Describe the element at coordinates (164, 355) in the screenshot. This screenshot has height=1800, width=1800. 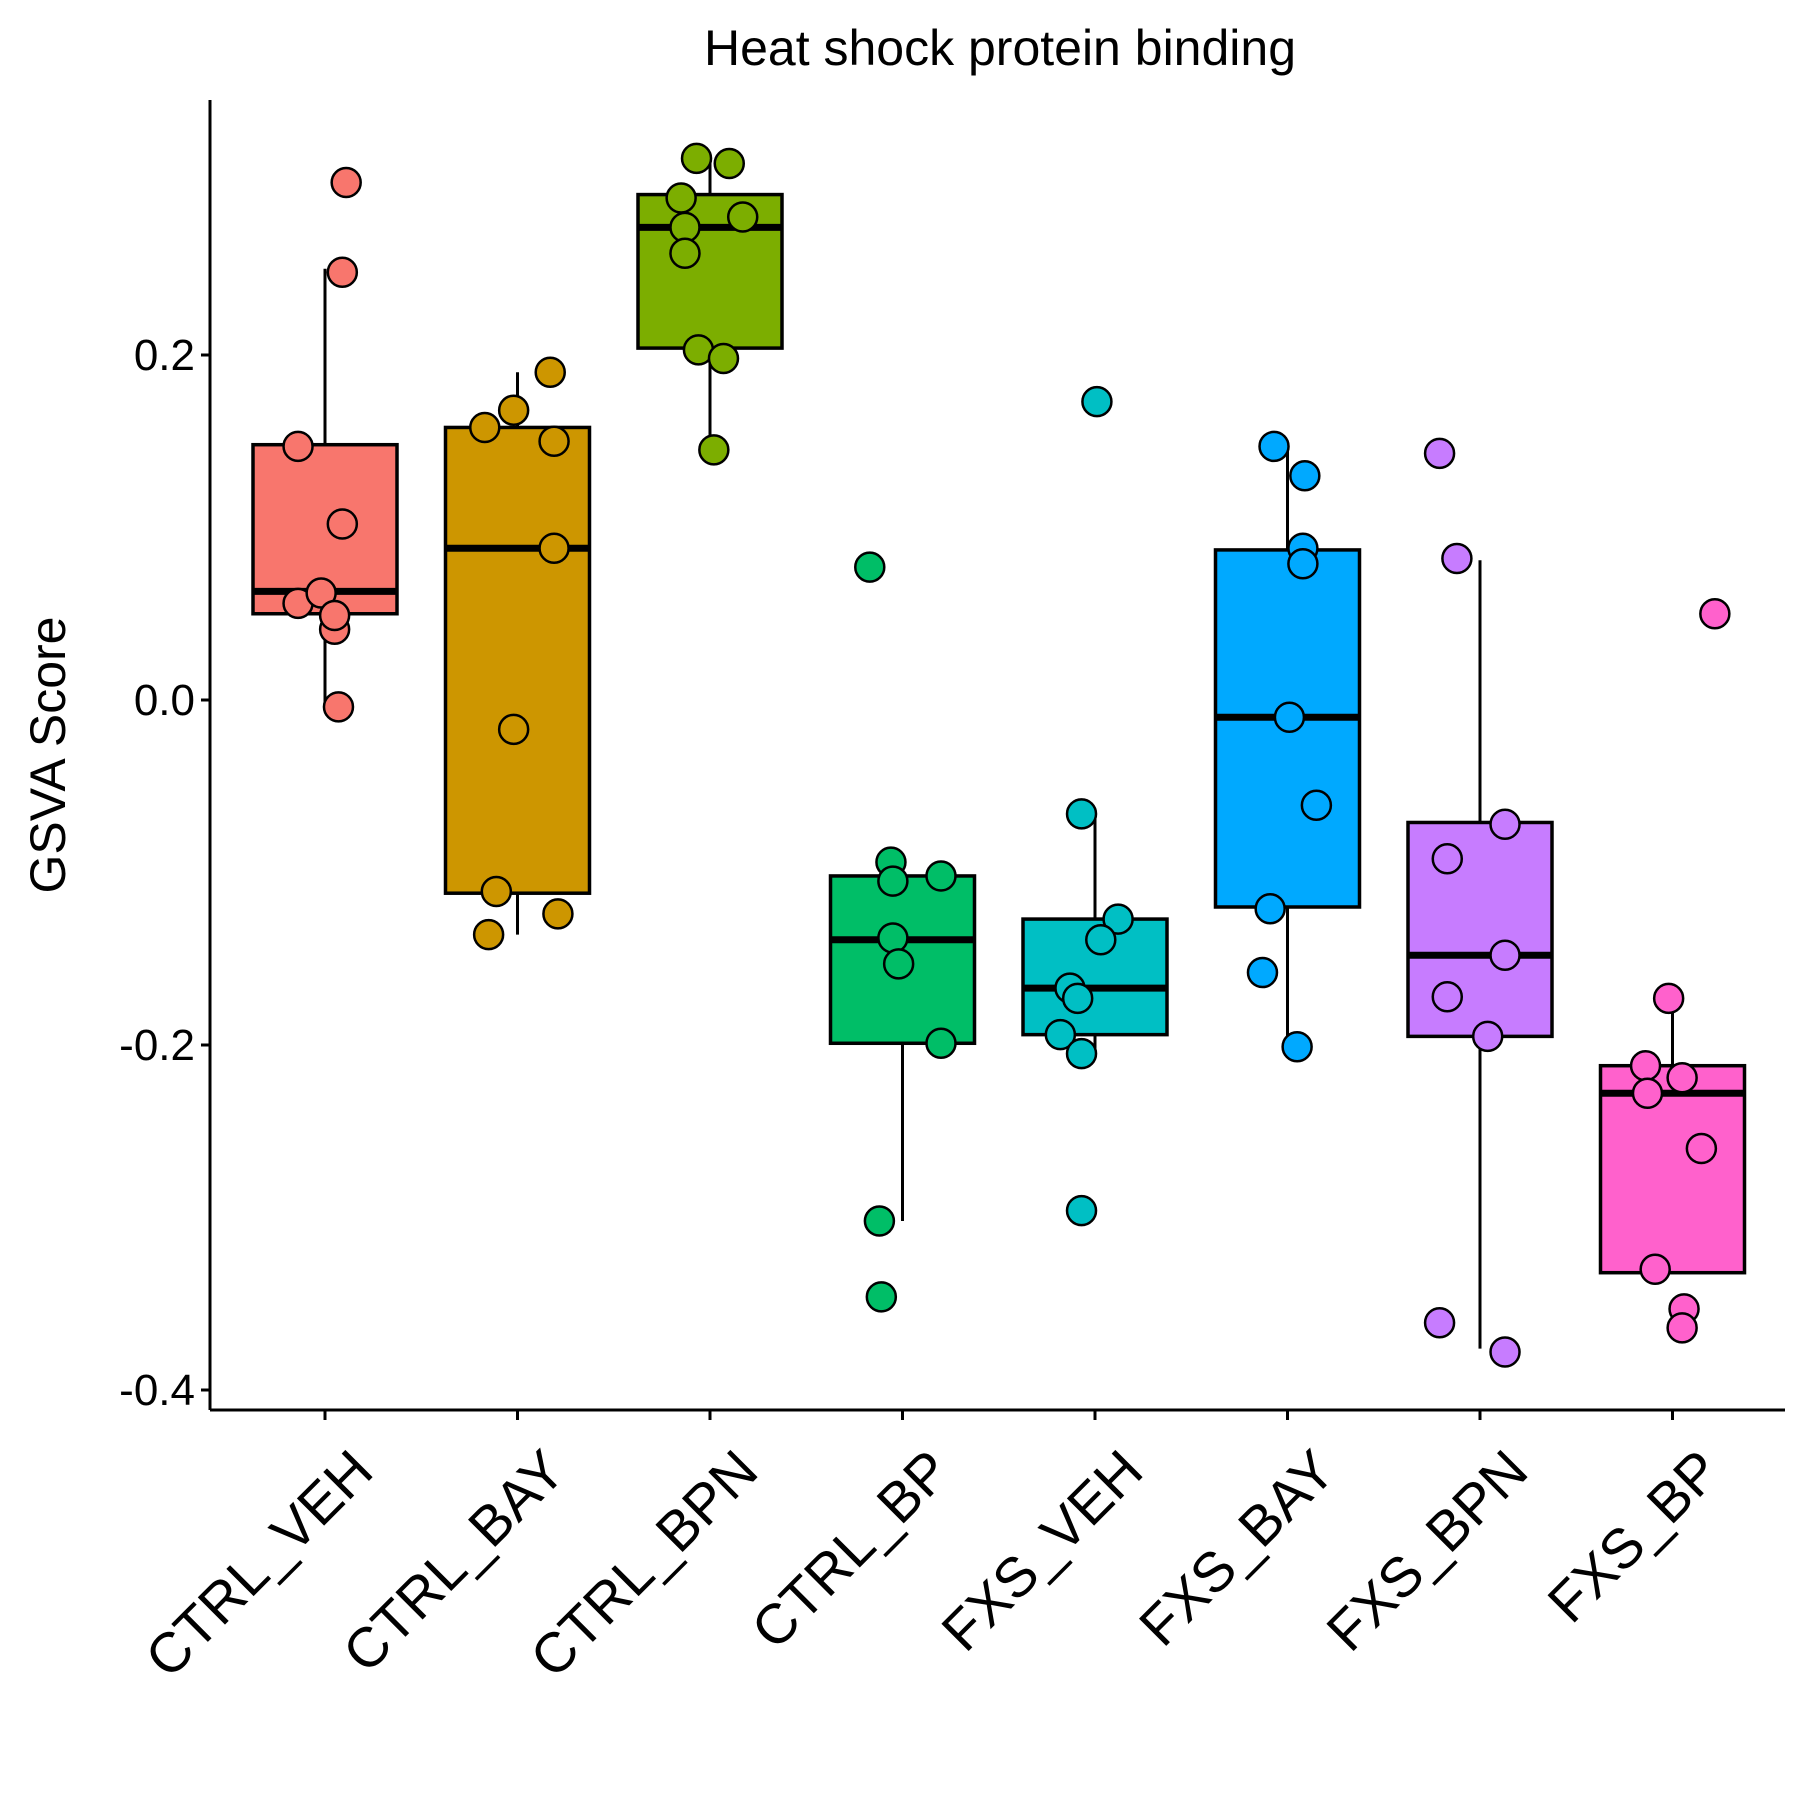
I see `y-tick-label: 0.2` at that location.